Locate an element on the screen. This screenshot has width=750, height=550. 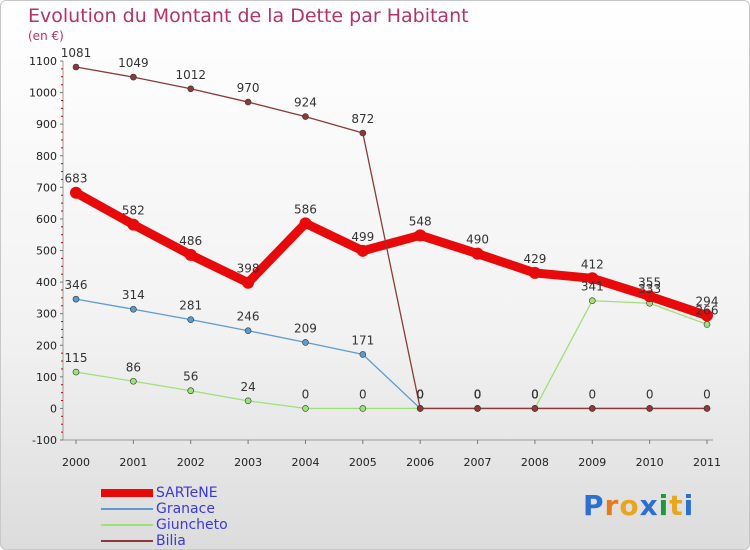
legend-item: SARTeNE is located at coordinates (164, 493).